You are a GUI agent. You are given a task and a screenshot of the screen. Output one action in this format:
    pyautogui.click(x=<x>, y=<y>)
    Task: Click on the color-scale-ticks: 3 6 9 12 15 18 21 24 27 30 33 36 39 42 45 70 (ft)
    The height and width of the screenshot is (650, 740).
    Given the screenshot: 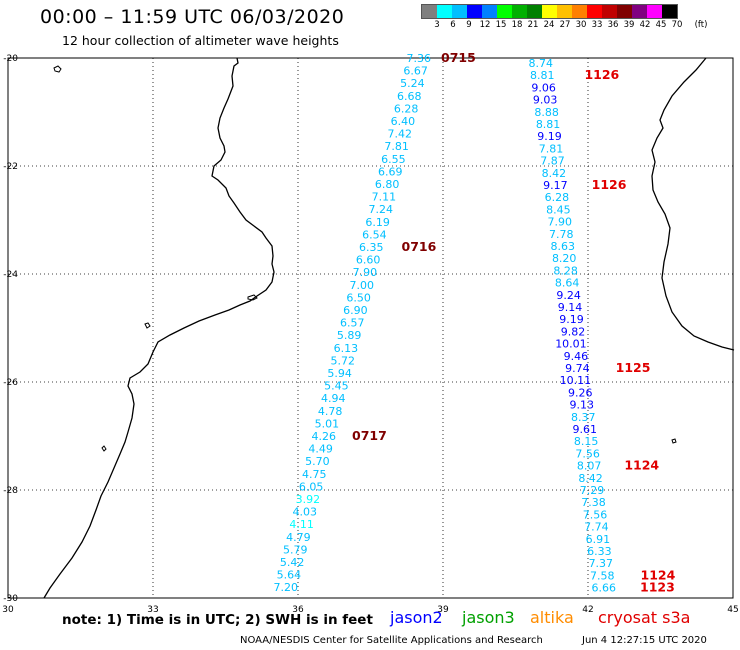 What is the action you would take?
    pyautogui.click(x=564, y=26)
    